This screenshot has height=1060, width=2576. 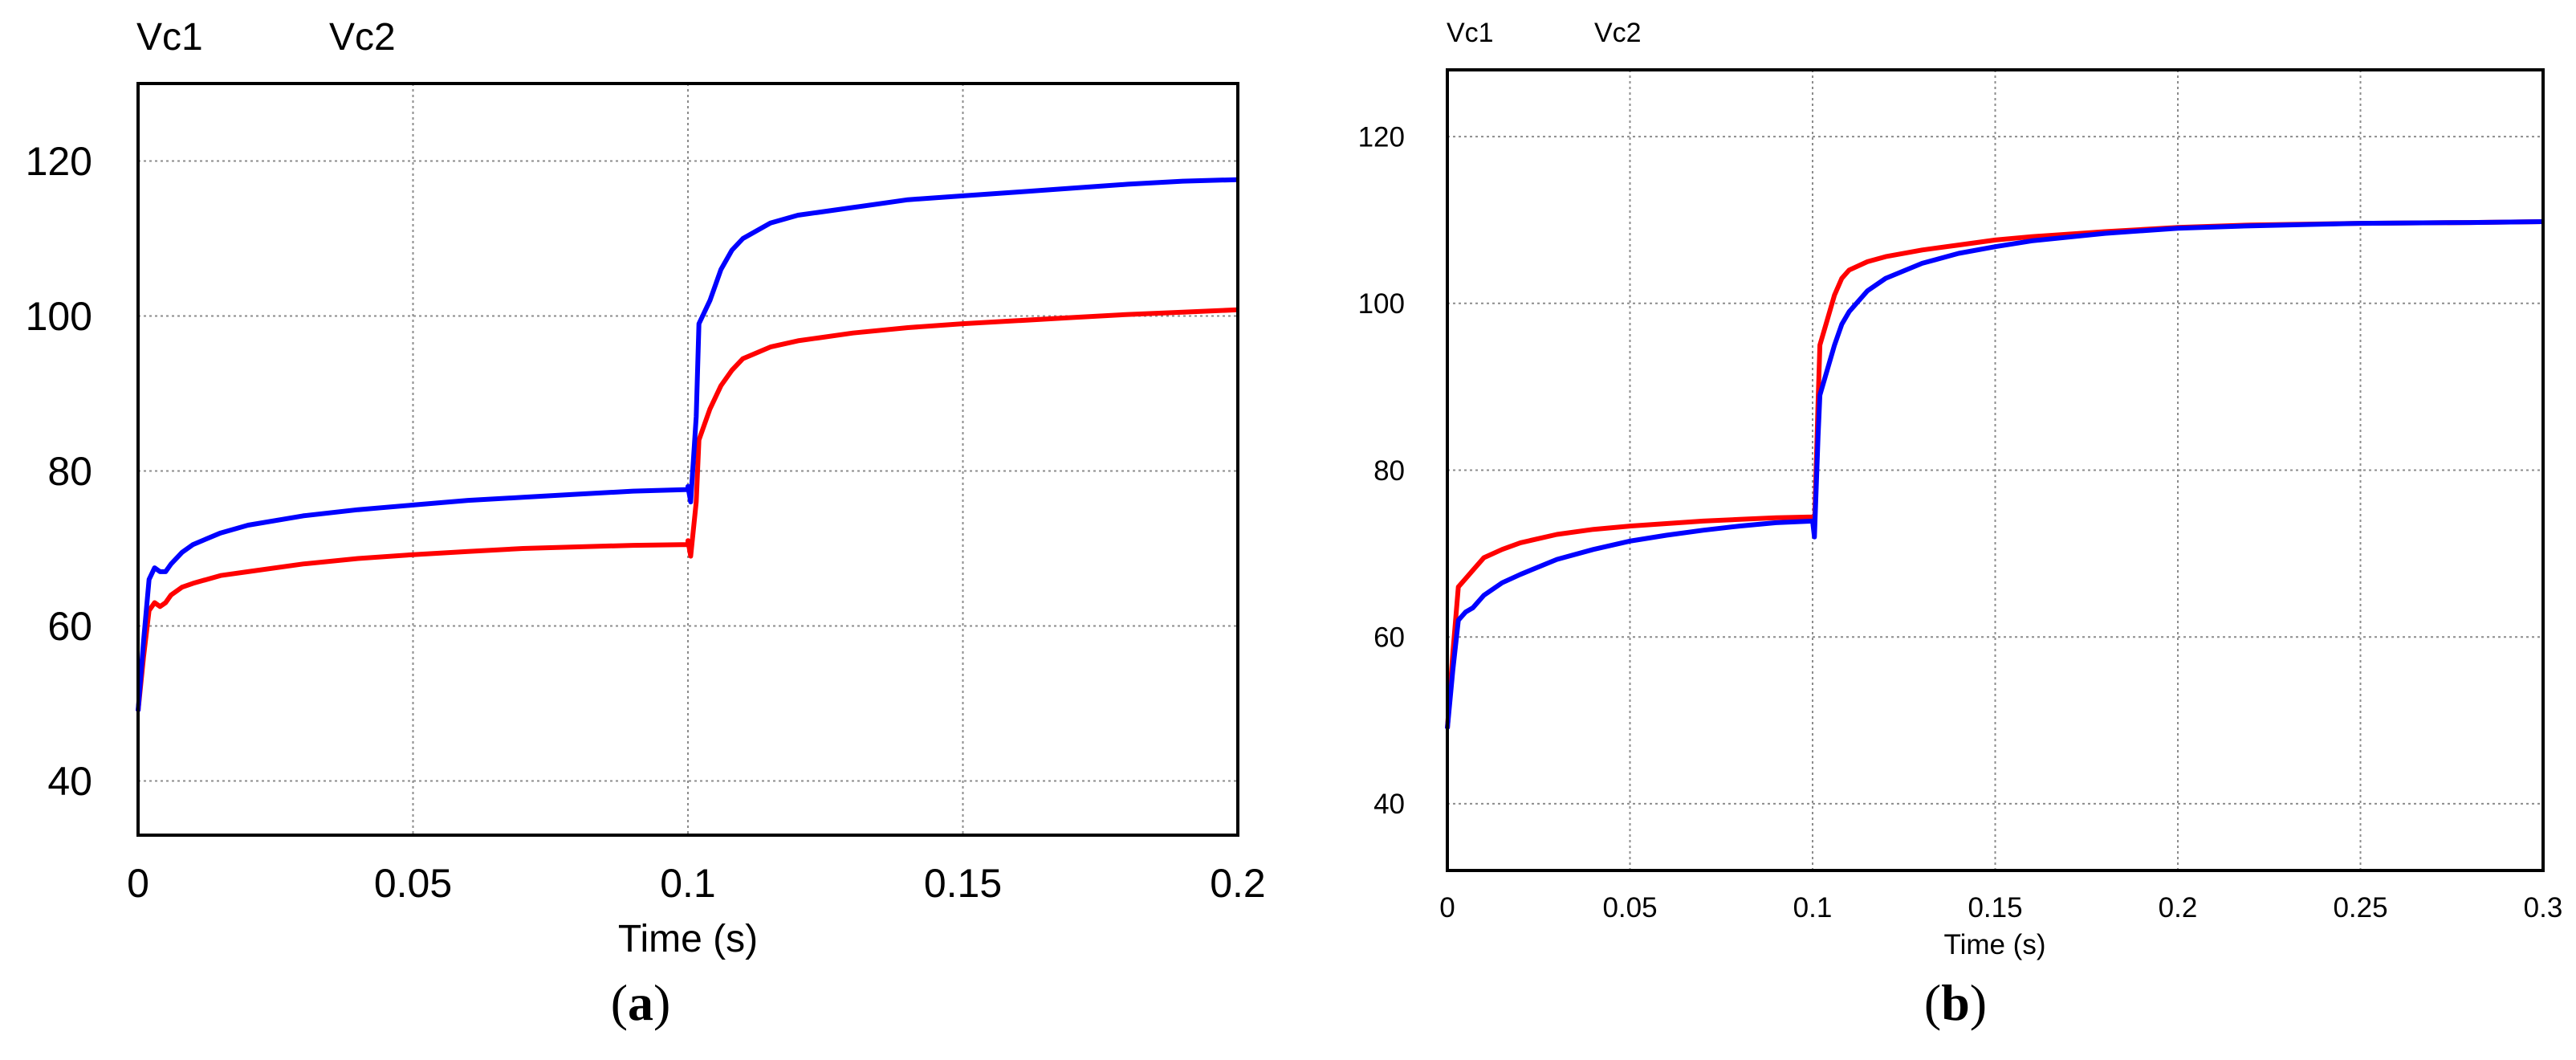 I want to click on chart-b-legend-vc1: Vc1, so click(x=1470, y=33).